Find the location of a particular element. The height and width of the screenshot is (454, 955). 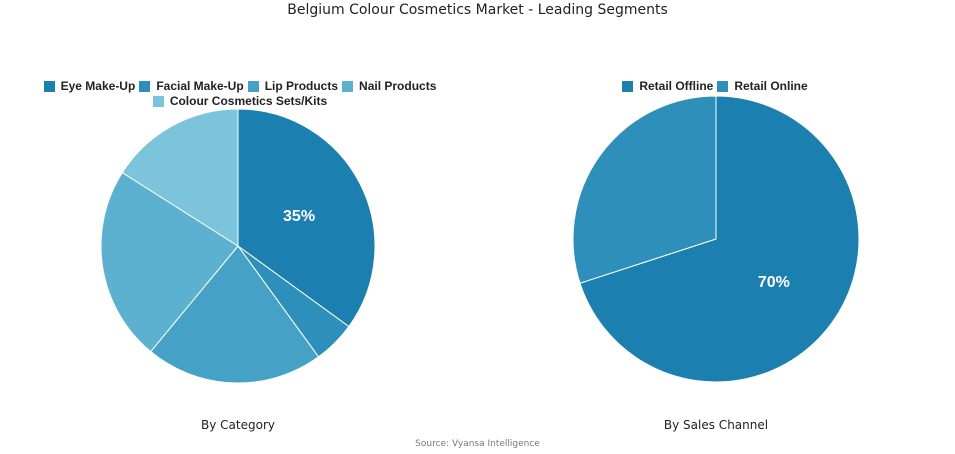

legend-label: Colour Cosmetics Sets/Kits is located at coordinates (248, 101).